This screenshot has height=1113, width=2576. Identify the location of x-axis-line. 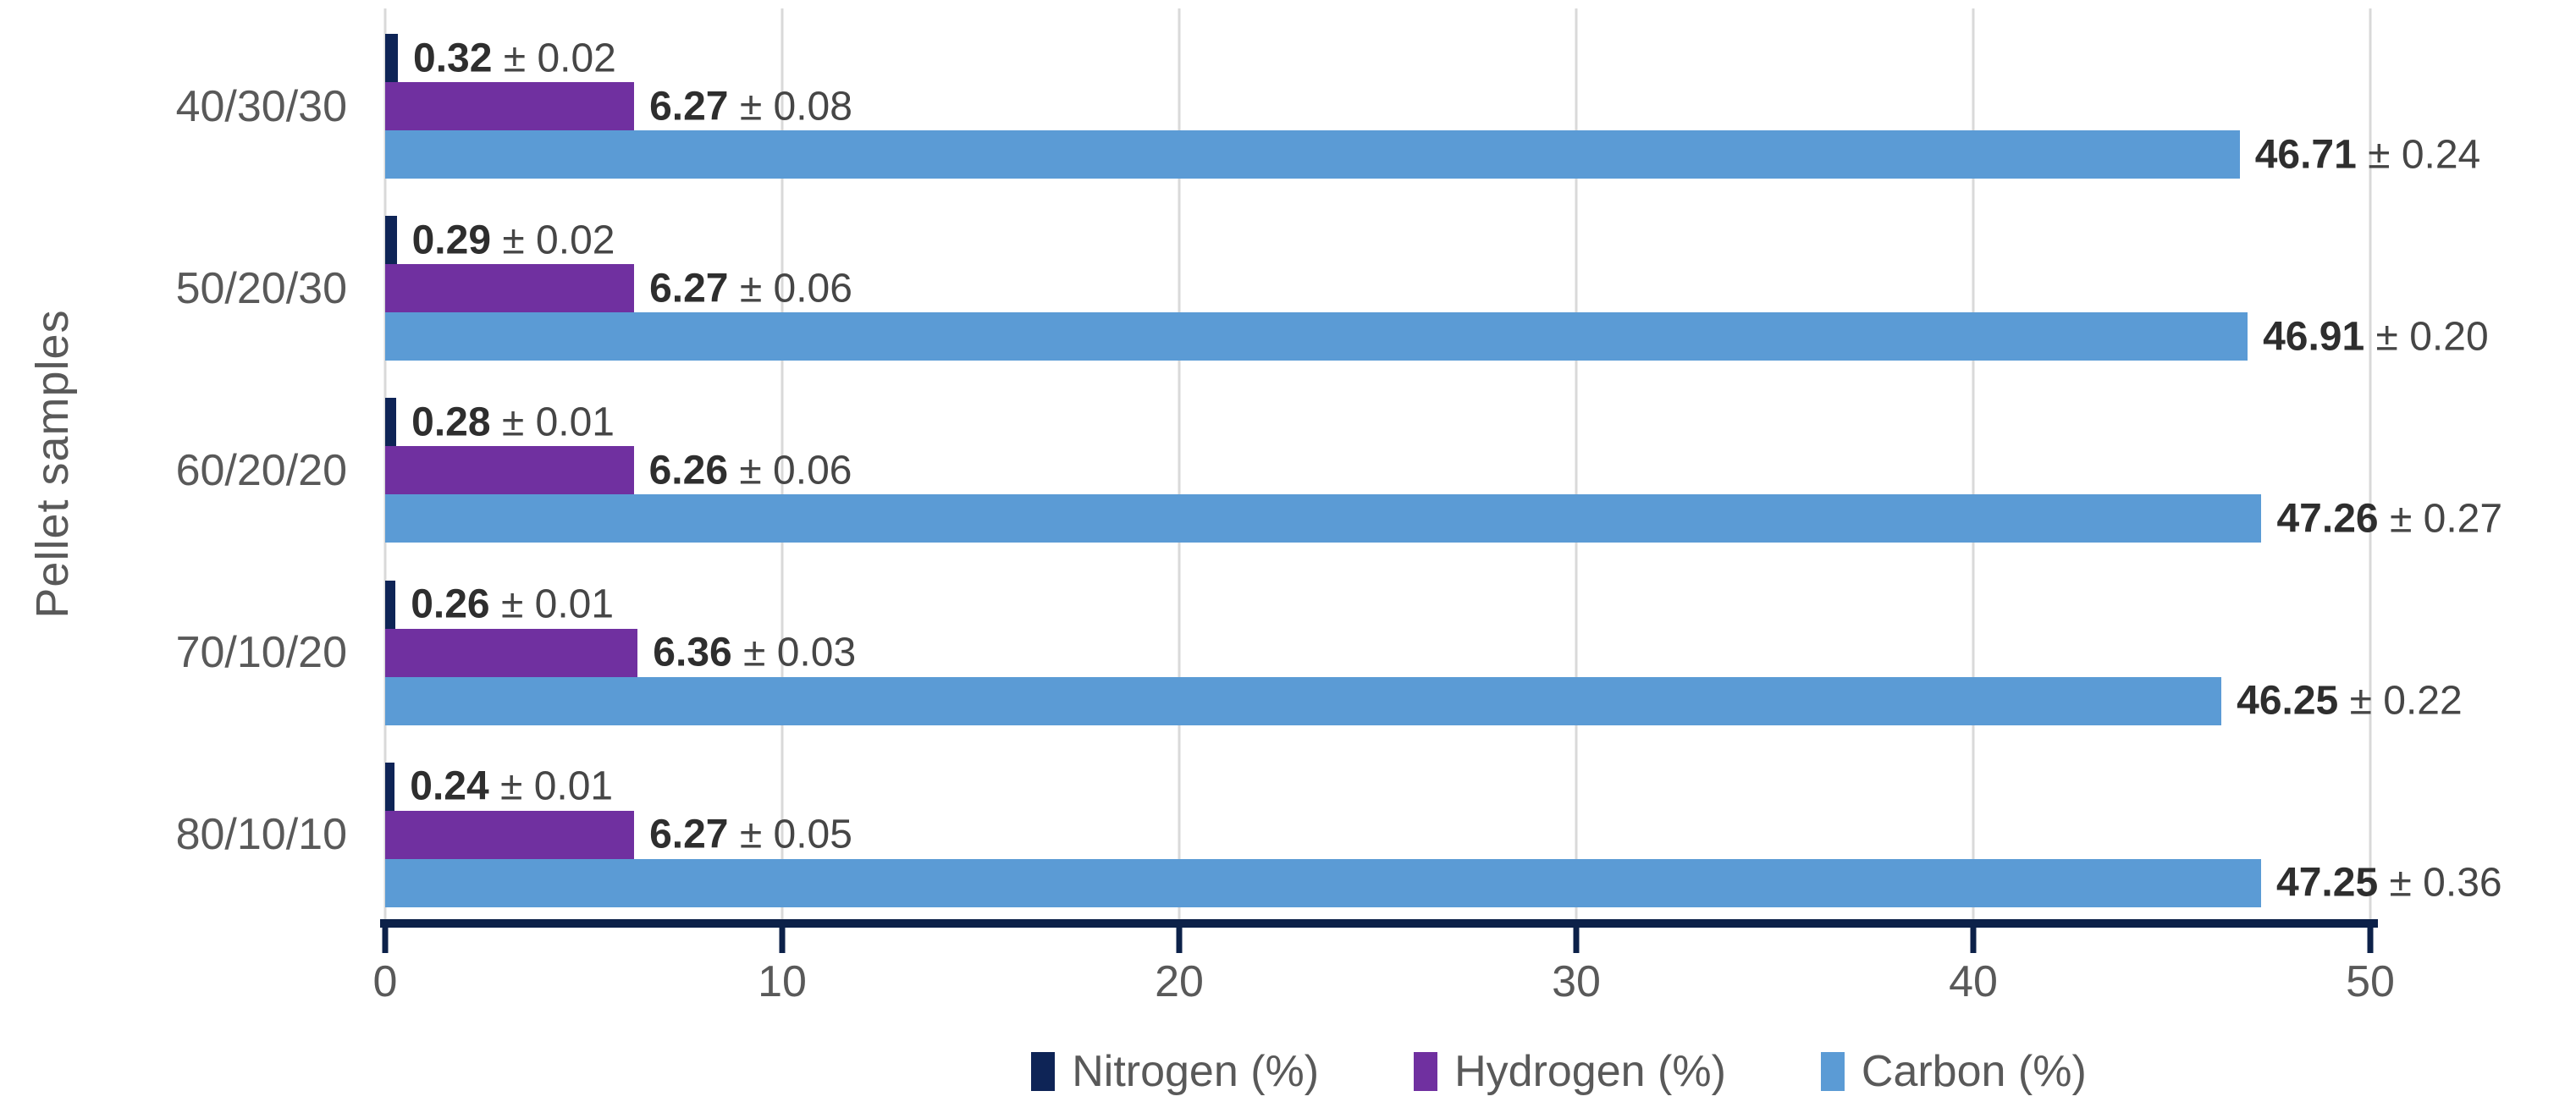
(1379, 923).